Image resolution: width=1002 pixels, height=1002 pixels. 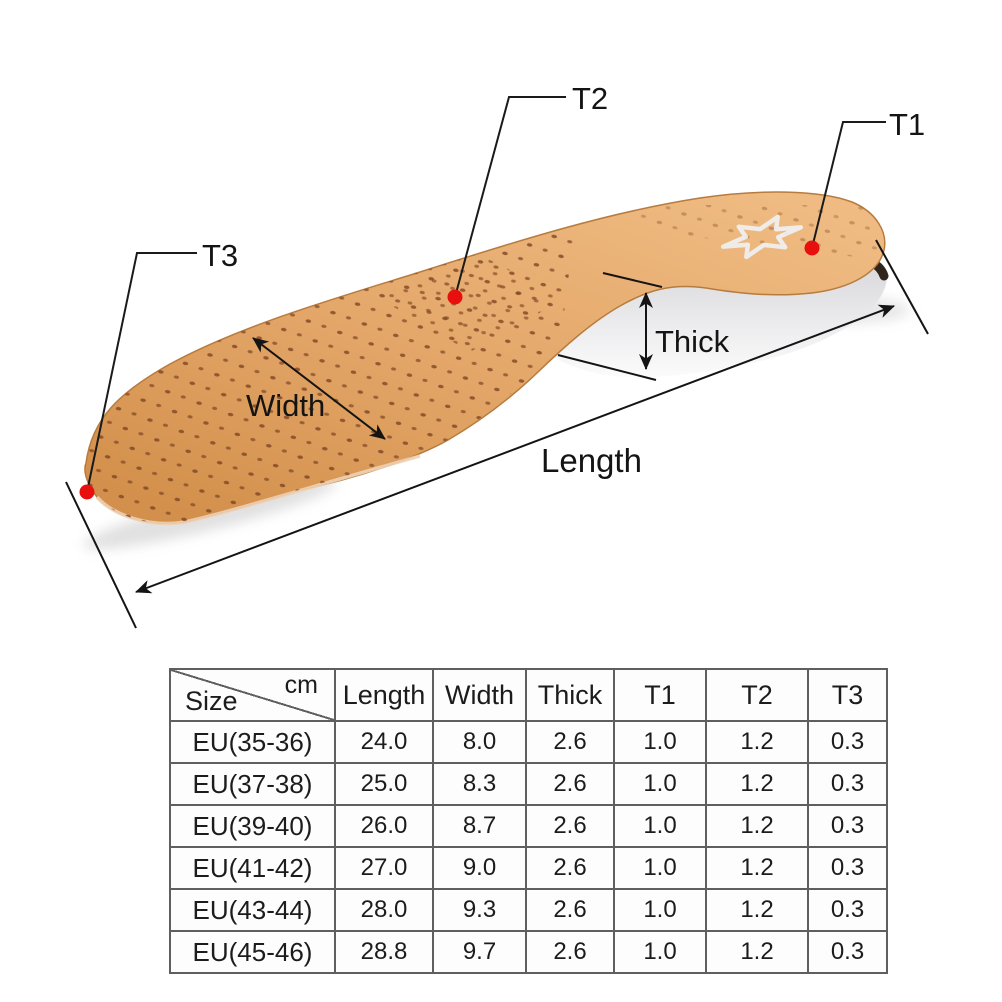 What do you see at coordinates (812, 248) in the screenshot?
I see `t1-marker` at bounding box center [812, 248].